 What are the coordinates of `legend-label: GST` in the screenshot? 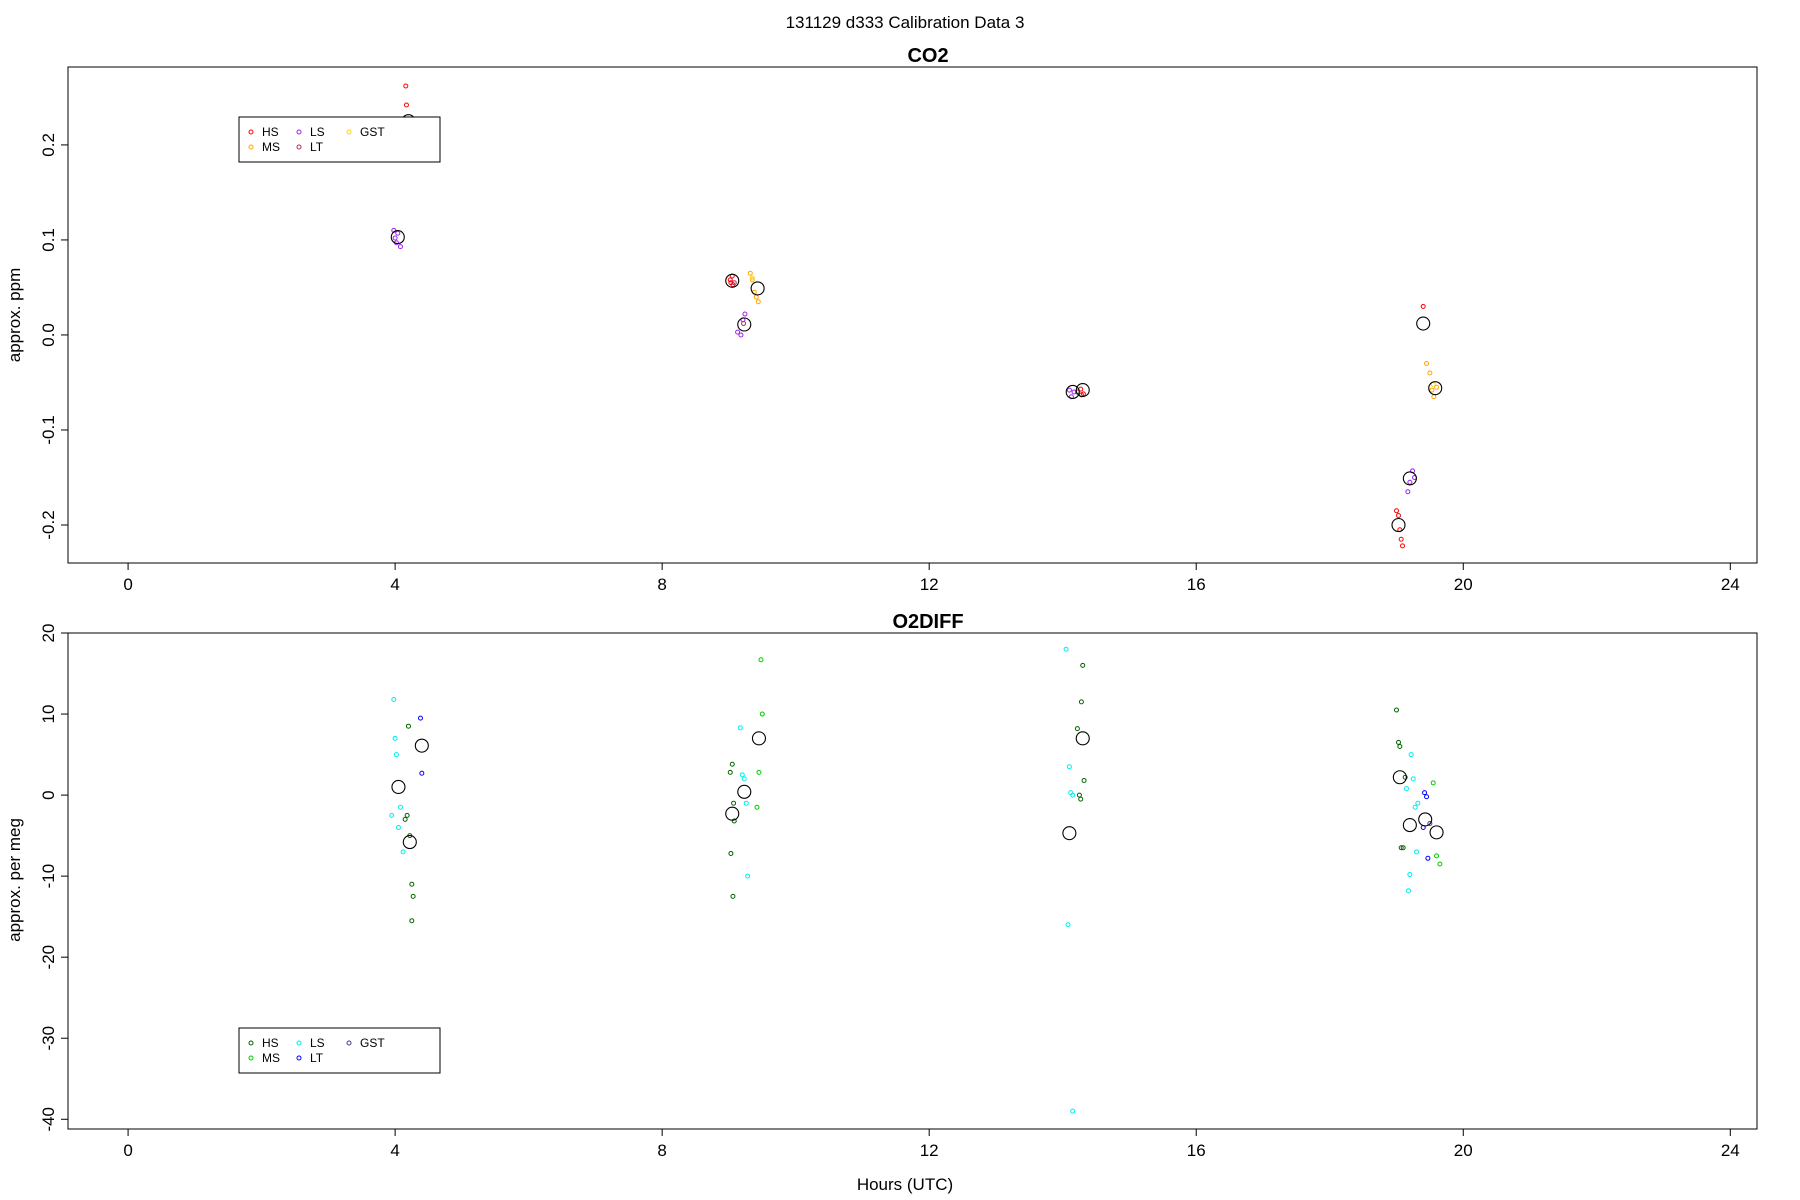 It's located at (372, 132).